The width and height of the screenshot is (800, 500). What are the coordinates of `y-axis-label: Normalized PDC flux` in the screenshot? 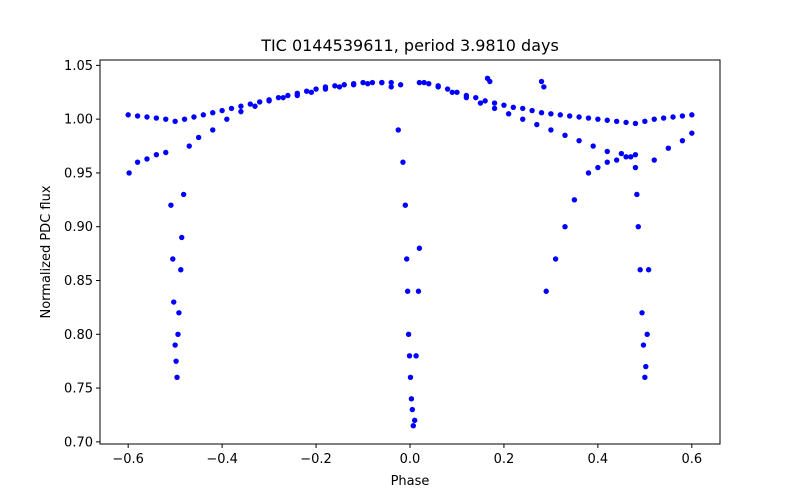 It's located at (46, 251).